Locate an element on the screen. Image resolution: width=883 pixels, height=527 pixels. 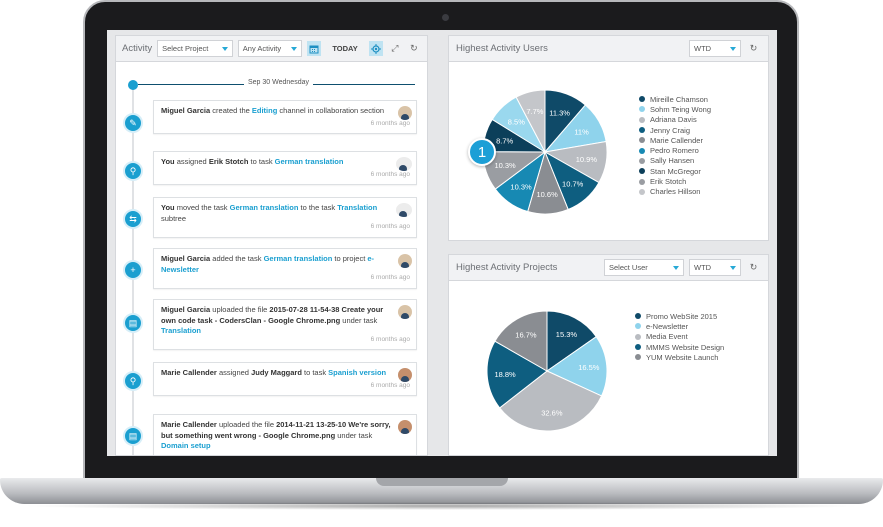
entry-text: channel in collaboration section is located at coordinates (331, 110).